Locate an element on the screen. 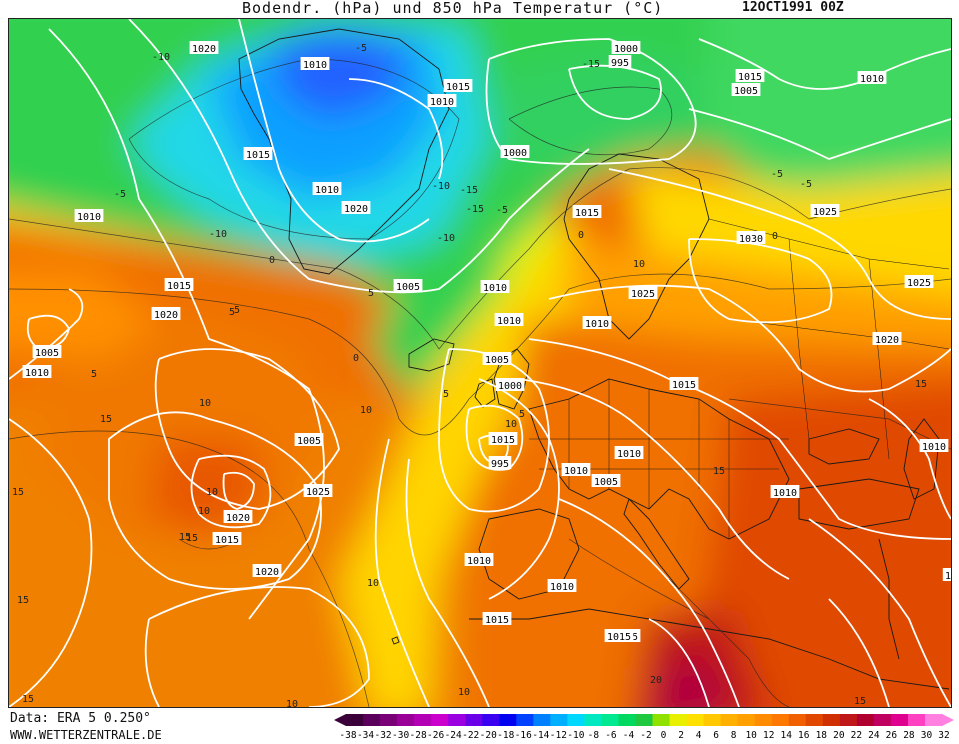 The image size is (959, 744). legend-tick-label: 4 is located at coordinates (699, 735).